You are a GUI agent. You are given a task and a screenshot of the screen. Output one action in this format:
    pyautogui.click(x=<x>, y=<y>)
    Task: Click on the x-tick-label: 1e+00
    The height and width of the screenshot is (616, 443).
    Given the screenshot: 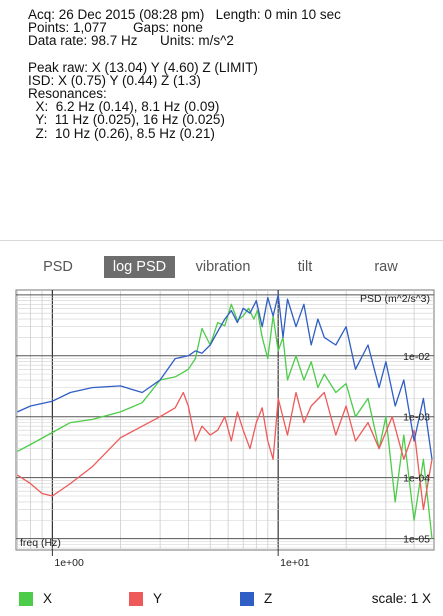 What is the action you would take?
    pyautogui.click(x=69, y=563)
    